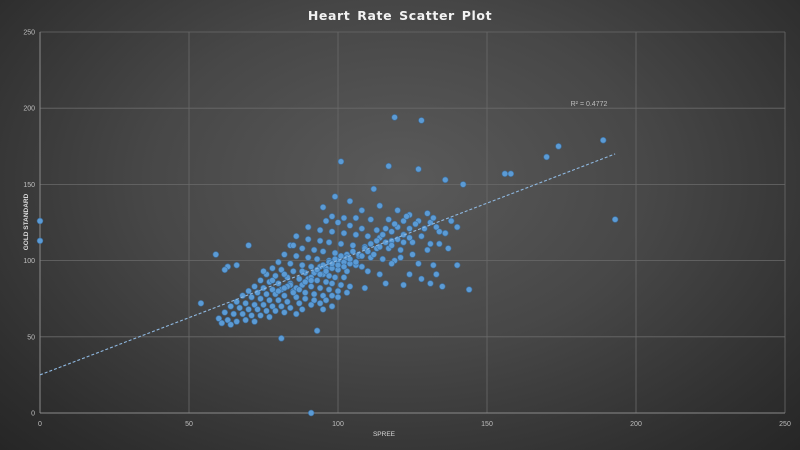 This screenshot has height=450, width=800. Describe the element at coordinates (338, 424) in the screenshot. I see `x-tick-label: 100` at that location.